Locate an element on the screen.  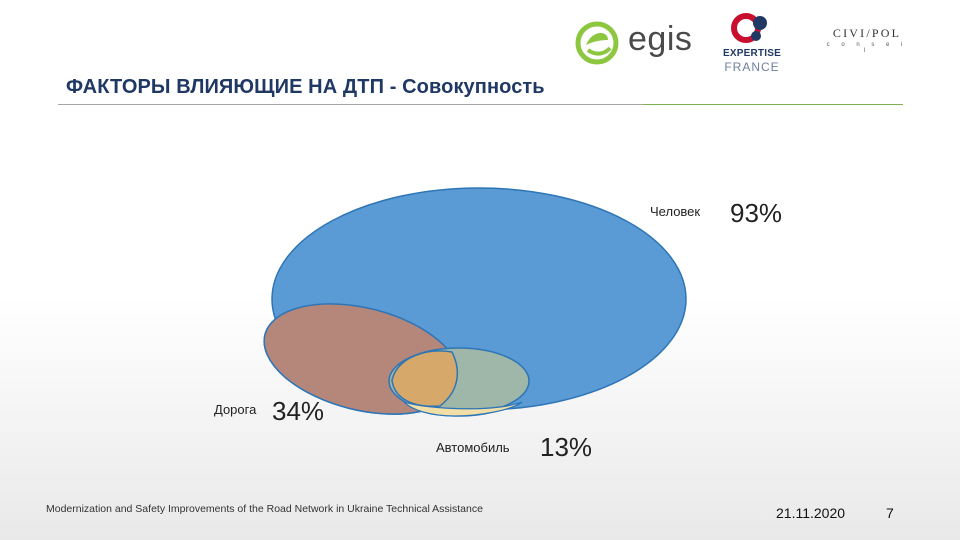
expertise-france-logo: EXPERTISE FRANCE is located at coordinates (752, 43).